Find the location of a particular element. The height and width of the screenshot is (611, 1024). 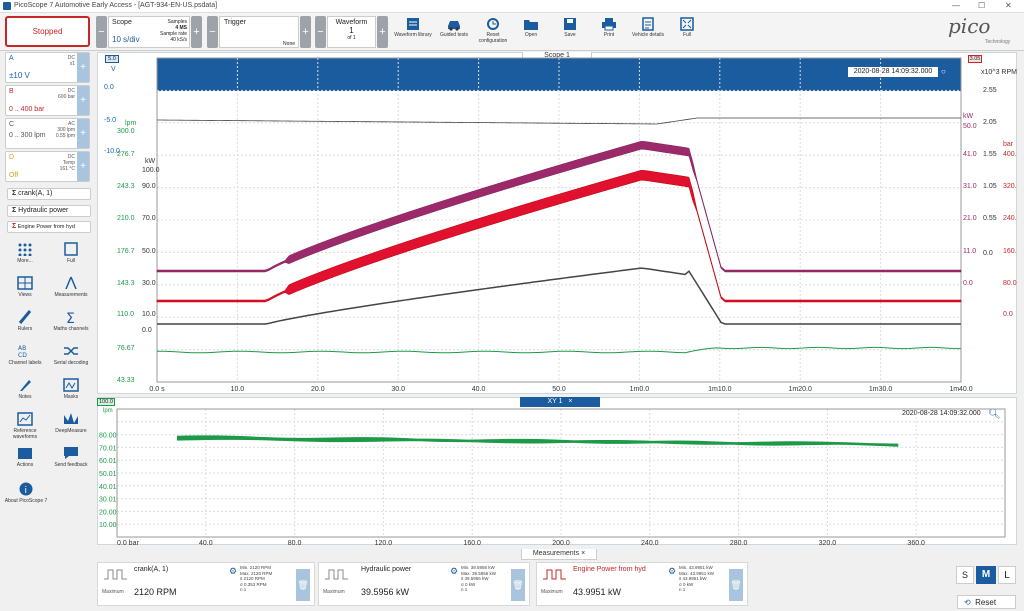

waveform-plus-button: + is located at coordinates (382, 32).